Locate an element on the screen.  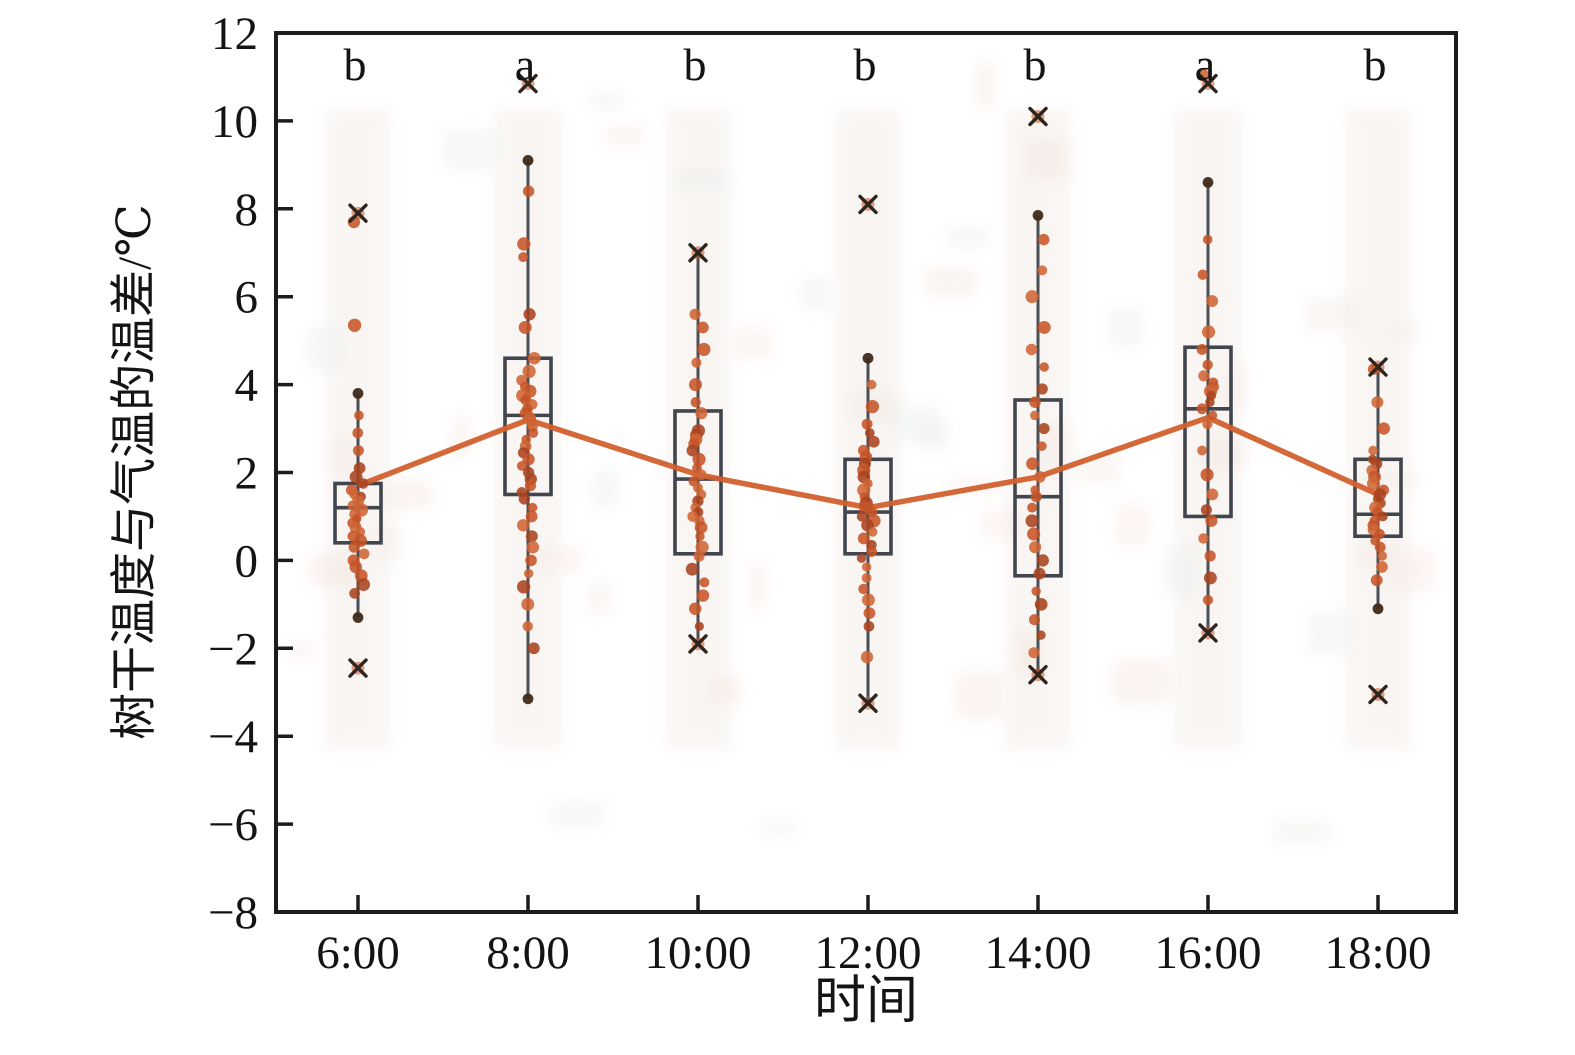
y-tick-label: 10 is located at coordinates (234, 122).